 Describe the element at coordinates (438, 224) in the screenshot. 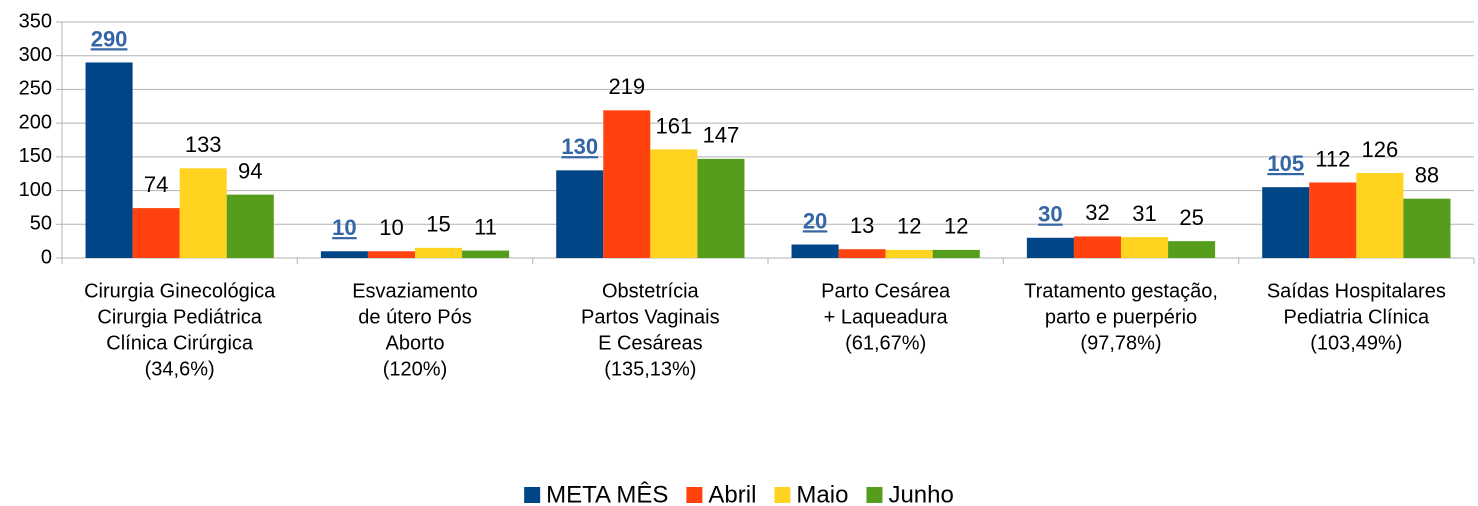

I see `value-label: 15` at that location.